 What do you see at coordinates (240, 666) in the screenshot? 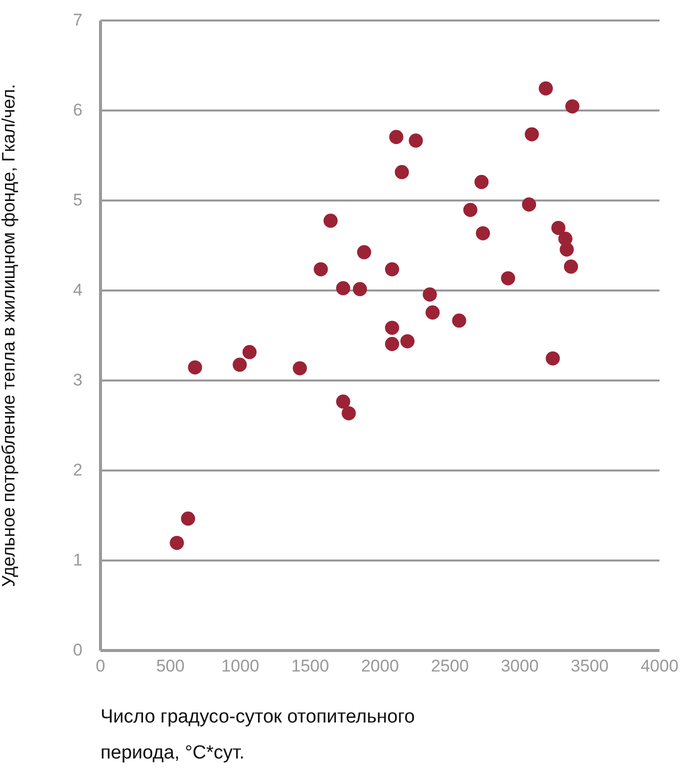
I see `x-tick-label: 1000` at bounding box center [240, 666].